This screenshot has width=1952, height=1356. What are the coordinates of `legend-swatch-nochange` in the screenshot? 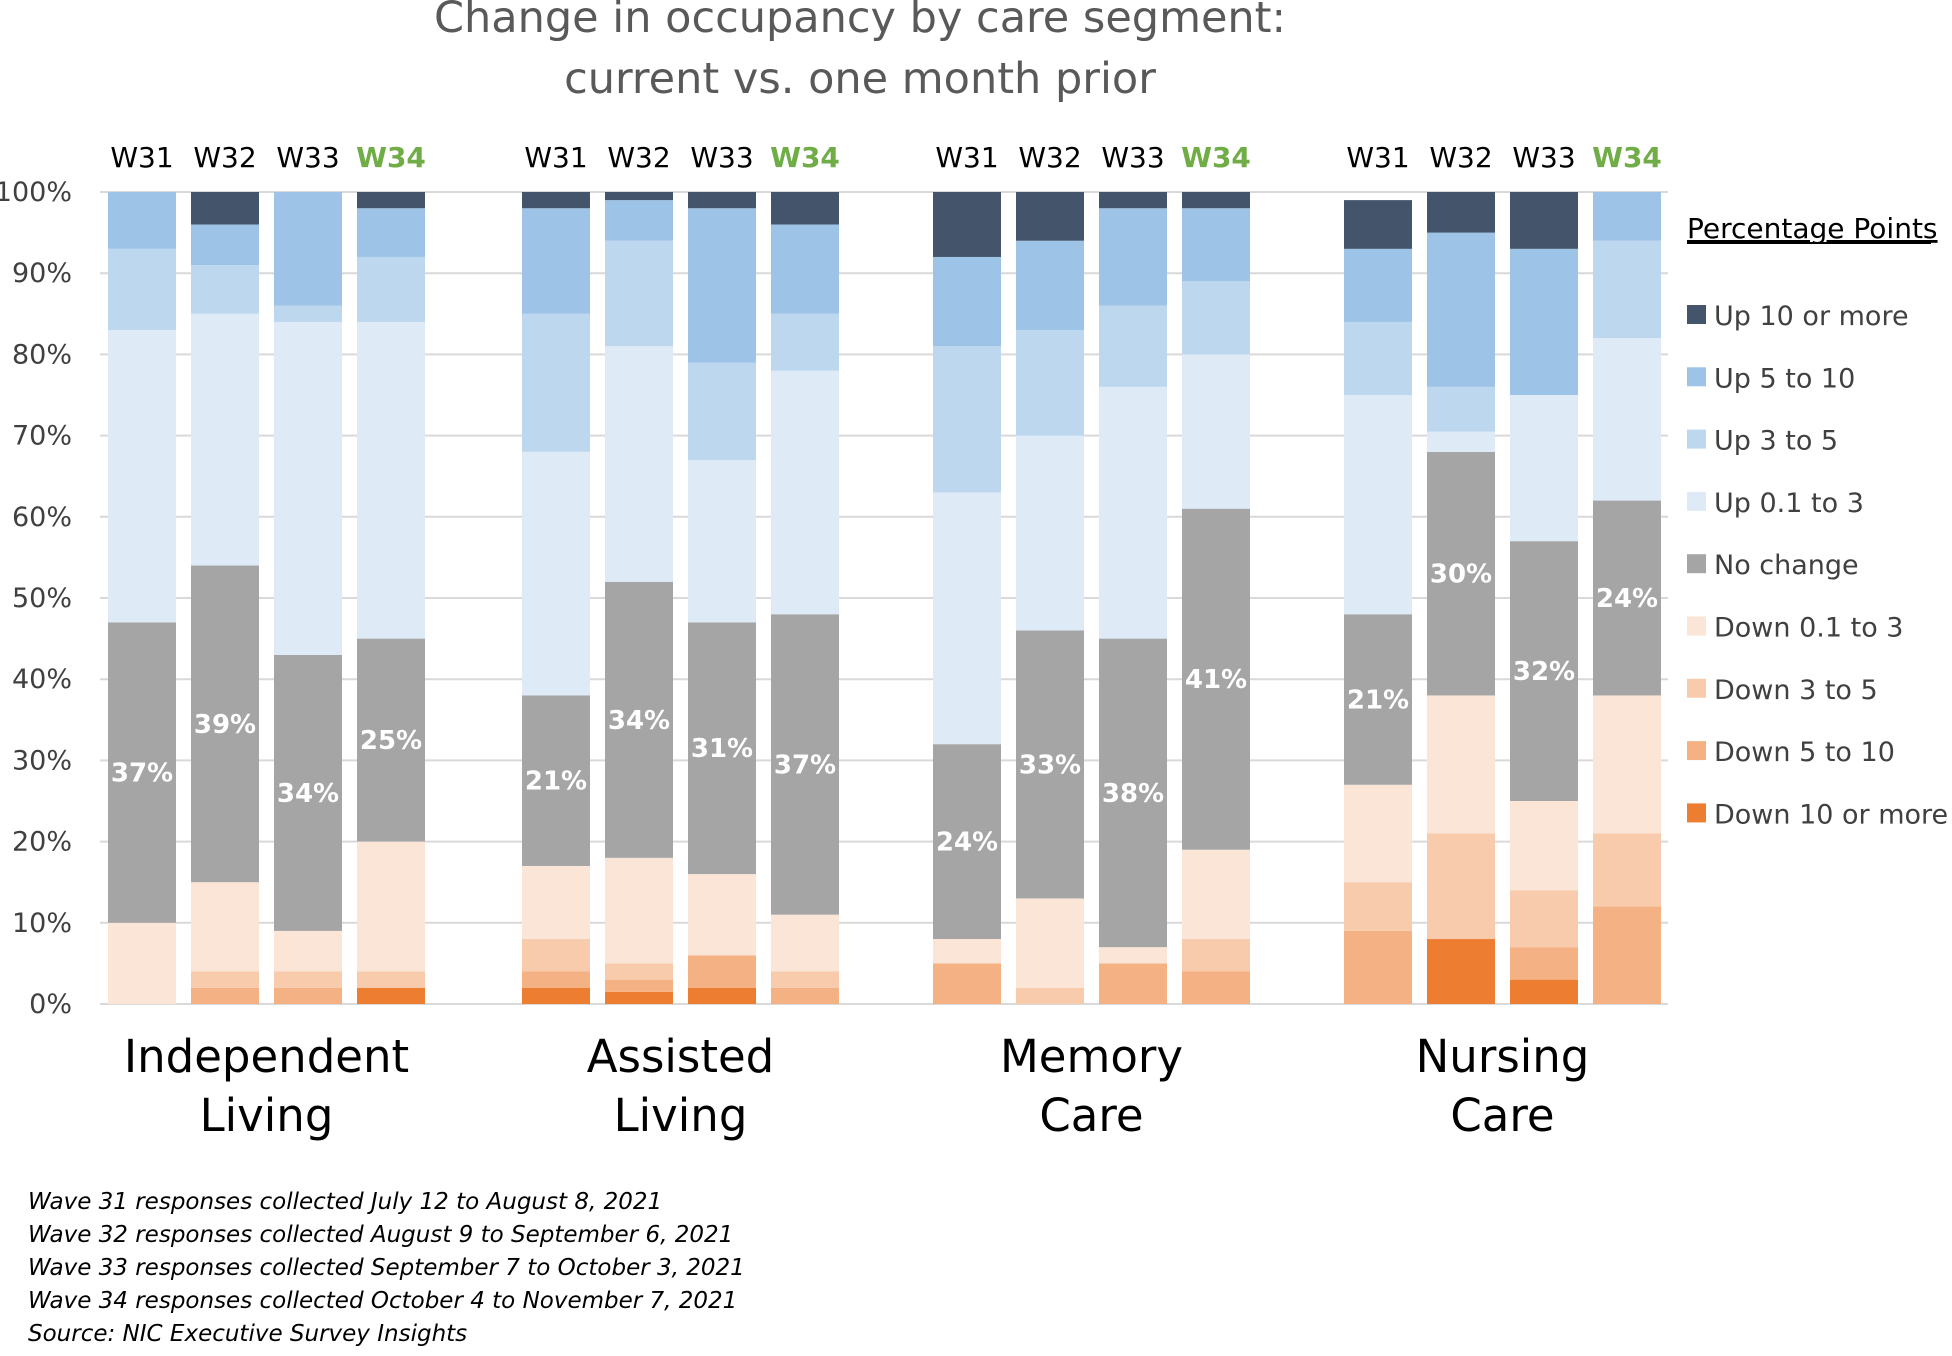 It's located at (1696, 564).